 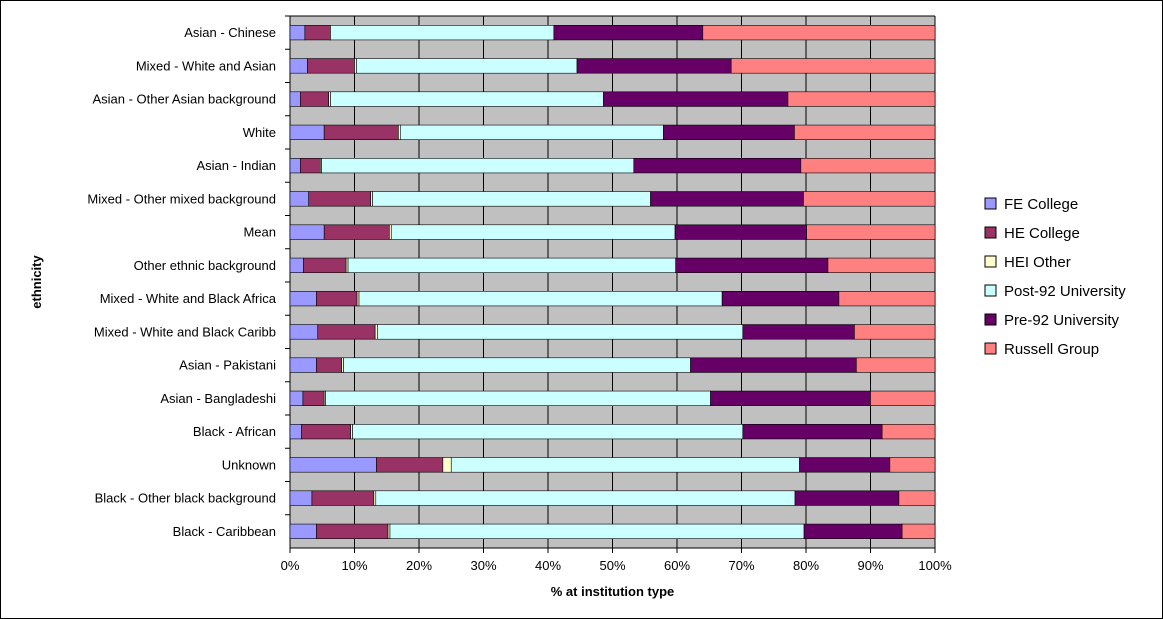 What do you see at coordinates (346, 332) in the screenshot?
I see `bar-mixed-white-and-black-caribb-he-college` at bounding box center [346, 332].